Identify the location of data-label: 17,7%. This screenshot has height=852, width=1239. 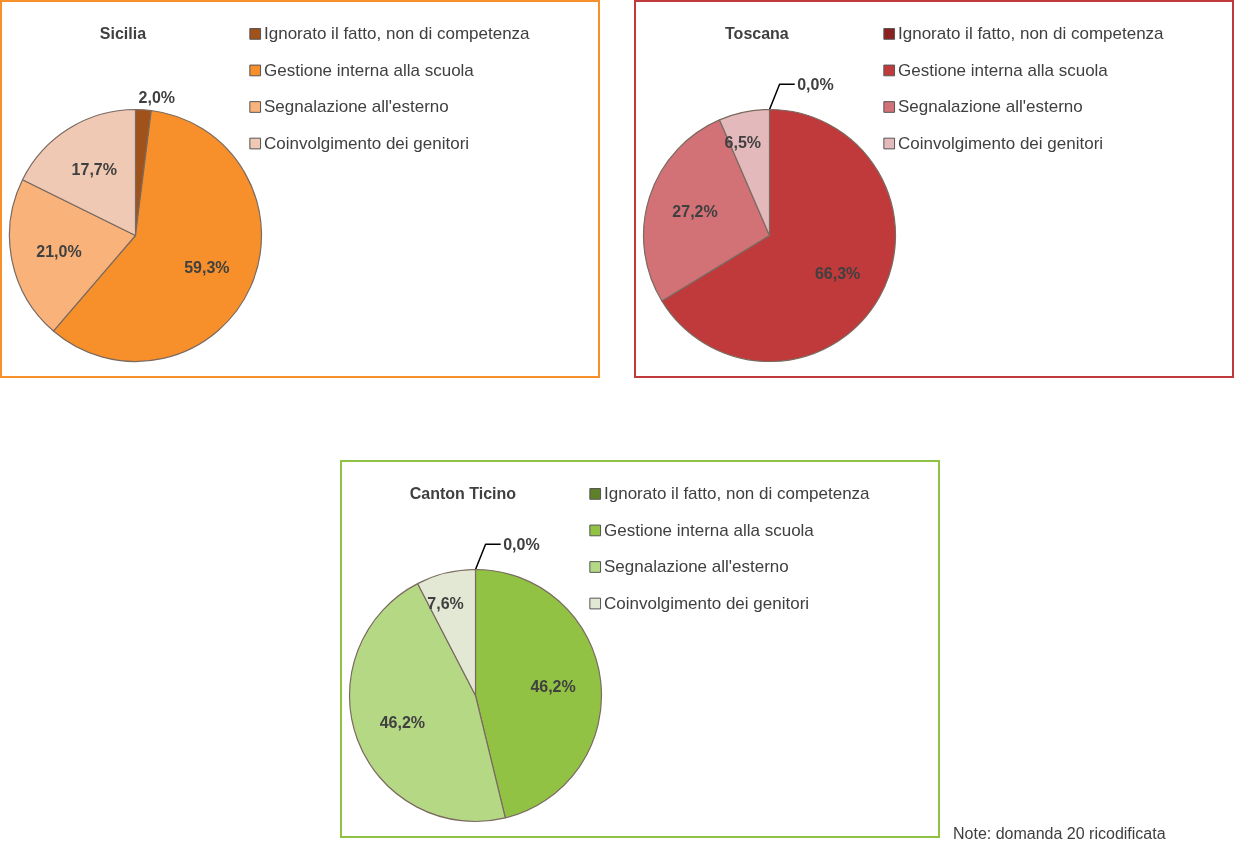
(94, 169).